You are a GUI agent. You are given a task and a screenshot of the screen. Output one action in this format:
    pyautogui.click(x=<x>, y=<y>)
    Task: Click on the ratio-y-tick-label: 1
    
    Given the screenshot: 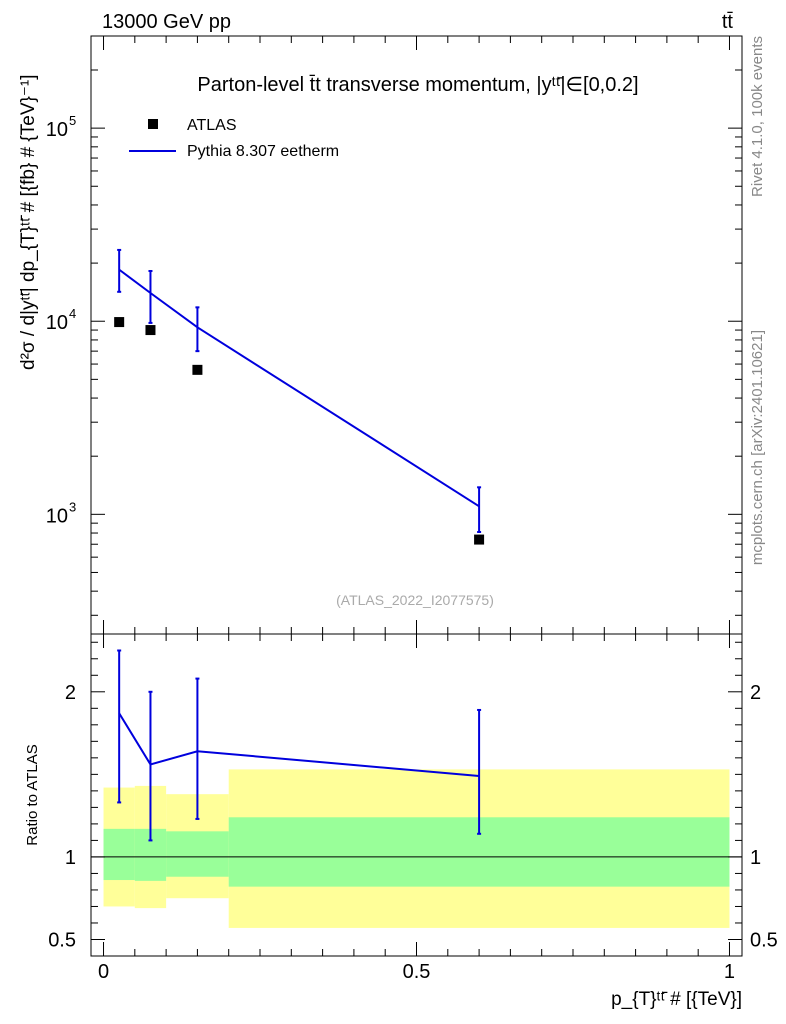 What is the action you would take?
    pyautogui.click(x=70, y=858)
    